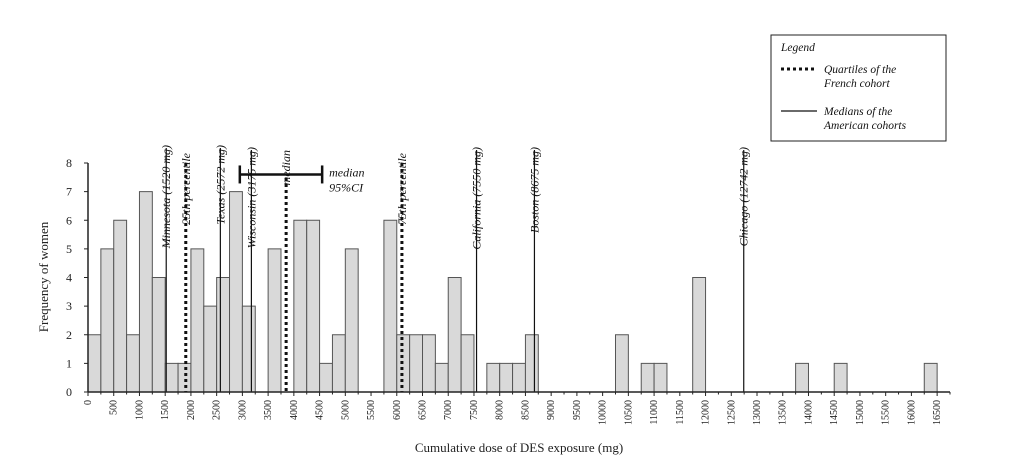 The image size is (1024, 475). What do you see at coordinates (808, 412) in the screenshot?
I see `x-tick-label: 14000` at bounding box center [808, 412].